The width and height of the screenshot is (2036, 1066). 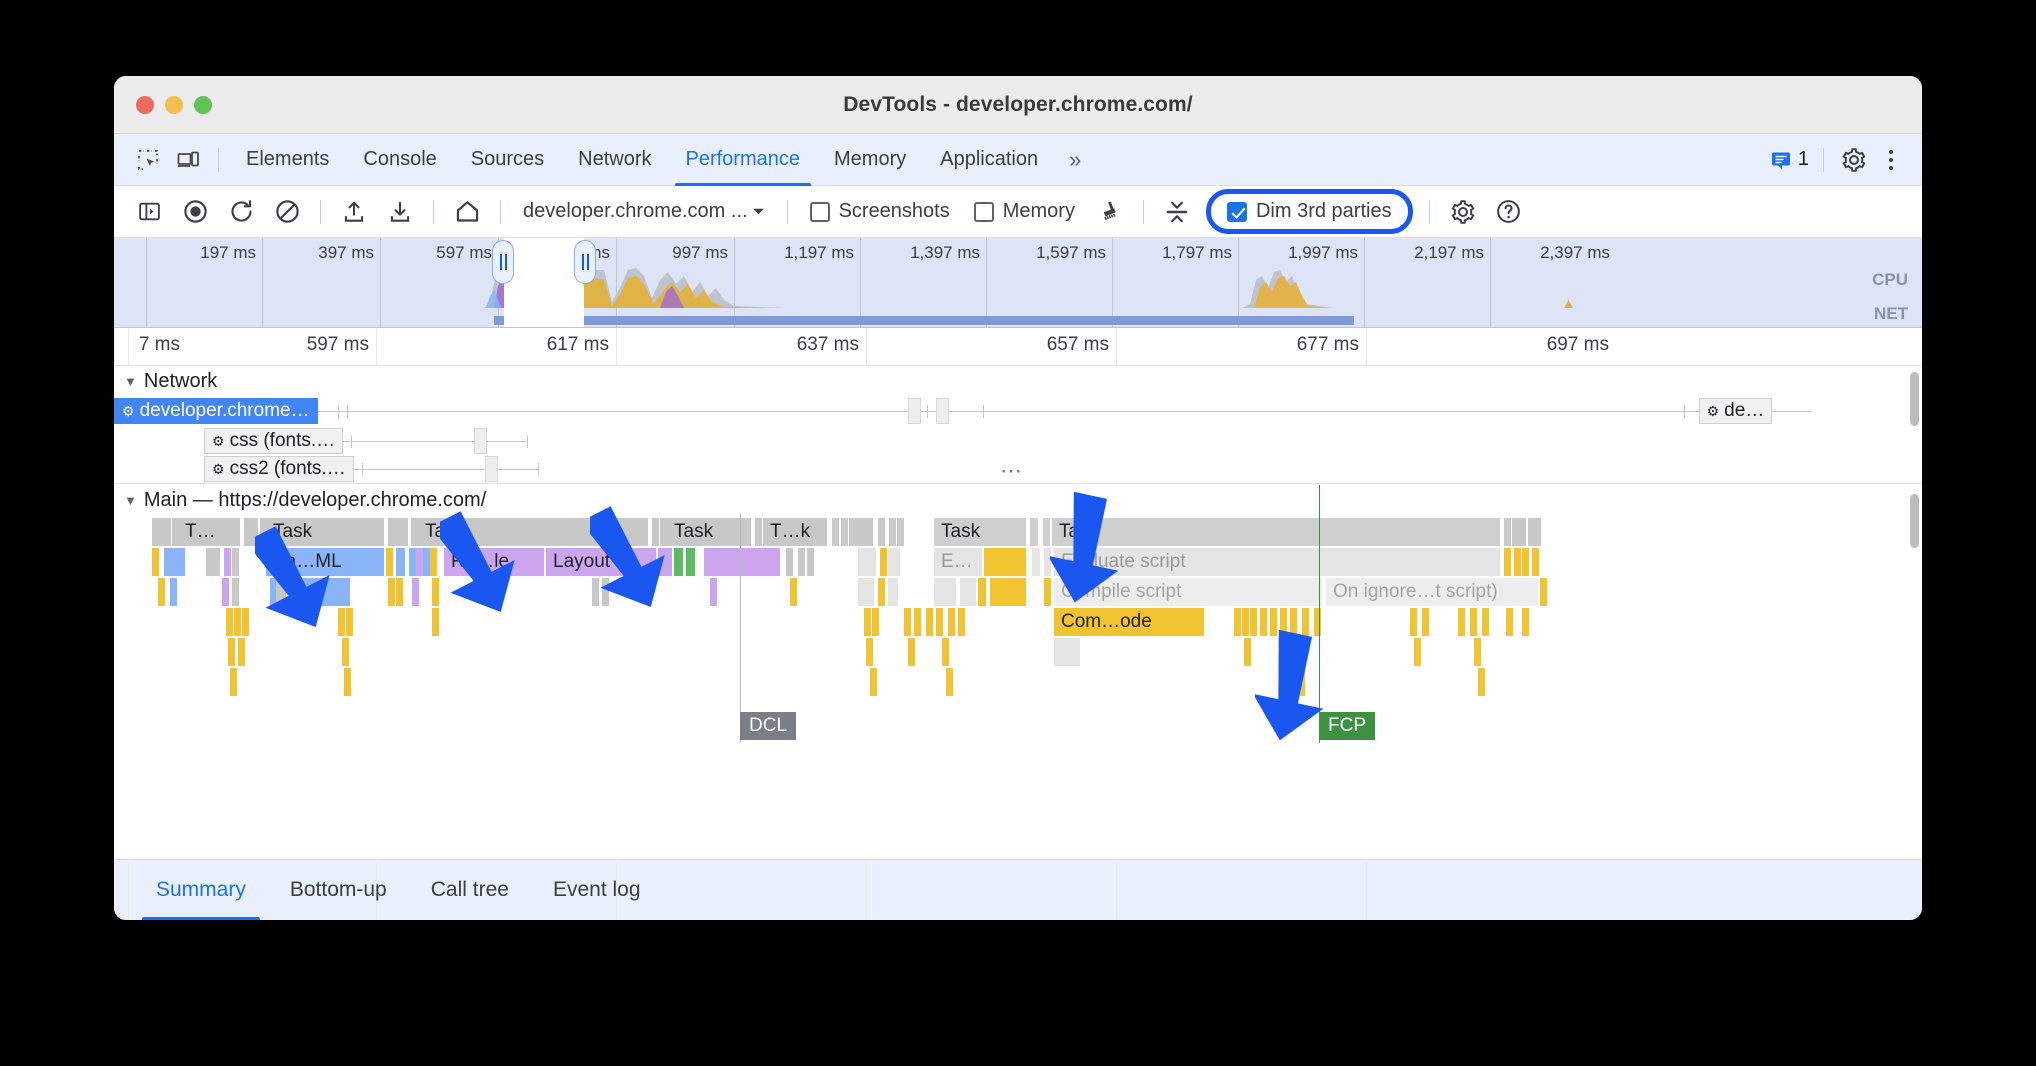 I want to click on maximize-window-button, so click(x=203, y=104).